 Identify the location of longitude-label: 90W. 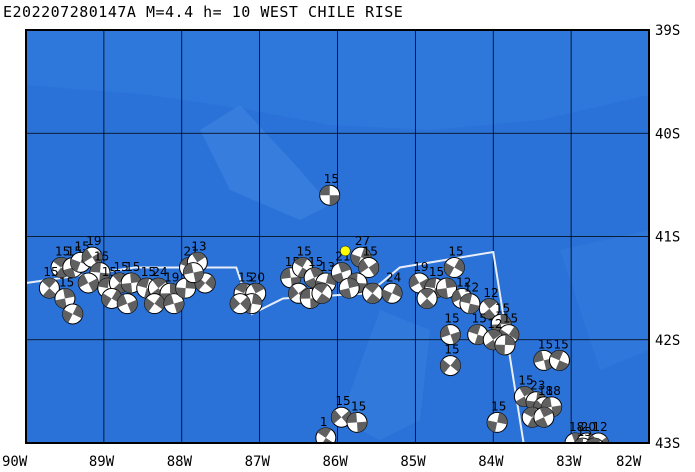
(15, 462).